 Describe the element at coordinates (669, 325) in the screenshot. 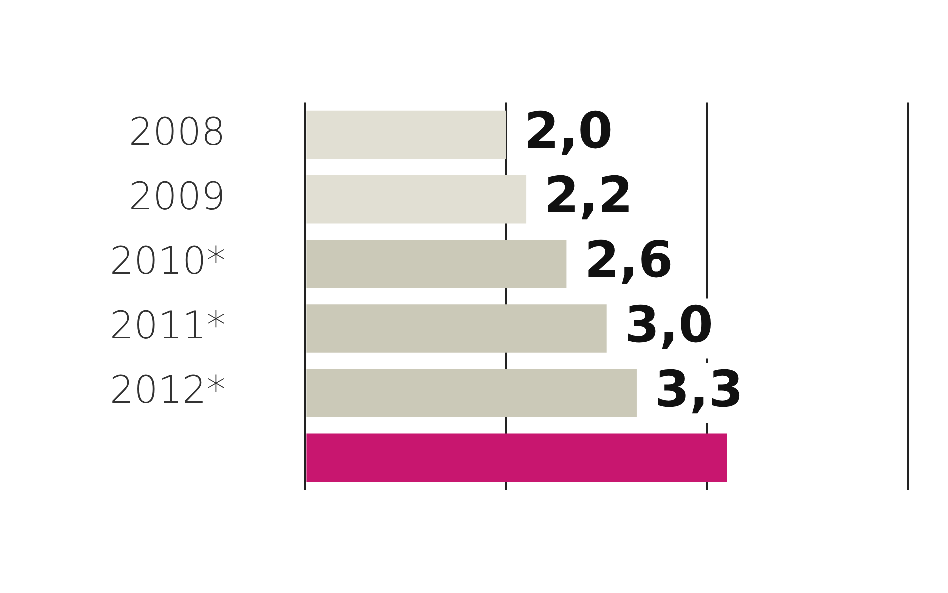

I see `data-label: 3,0` at that location.